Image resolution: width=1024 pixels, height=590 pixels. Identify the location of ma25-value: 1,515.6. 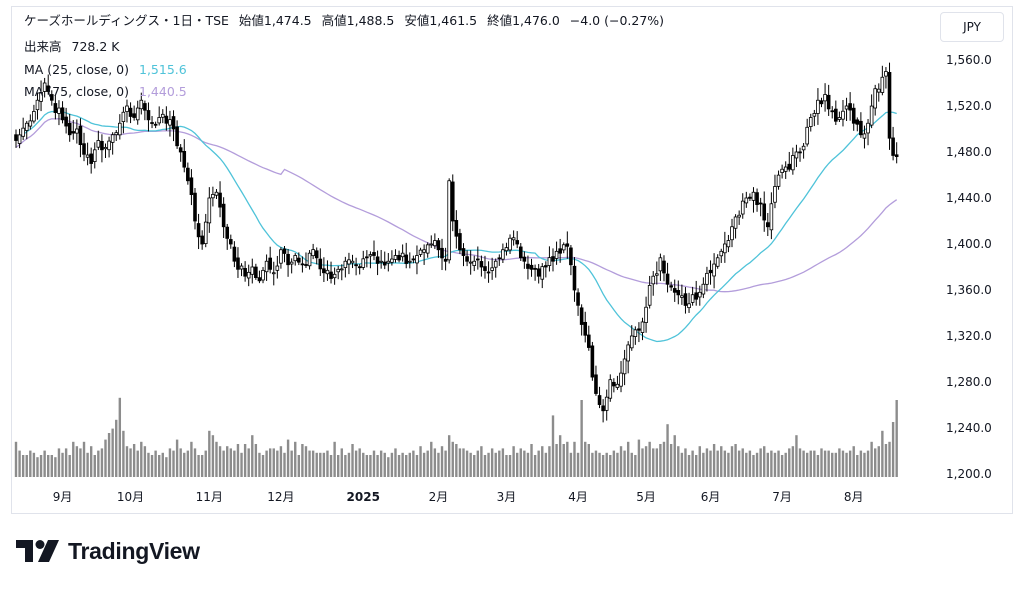
(163, 69).